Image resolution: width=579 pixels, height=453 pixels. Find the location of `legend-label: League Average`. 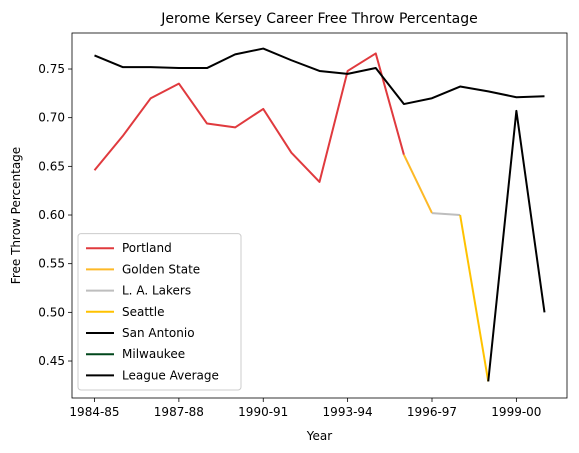

legend-label: League Average is located at coordinates (170, 375).